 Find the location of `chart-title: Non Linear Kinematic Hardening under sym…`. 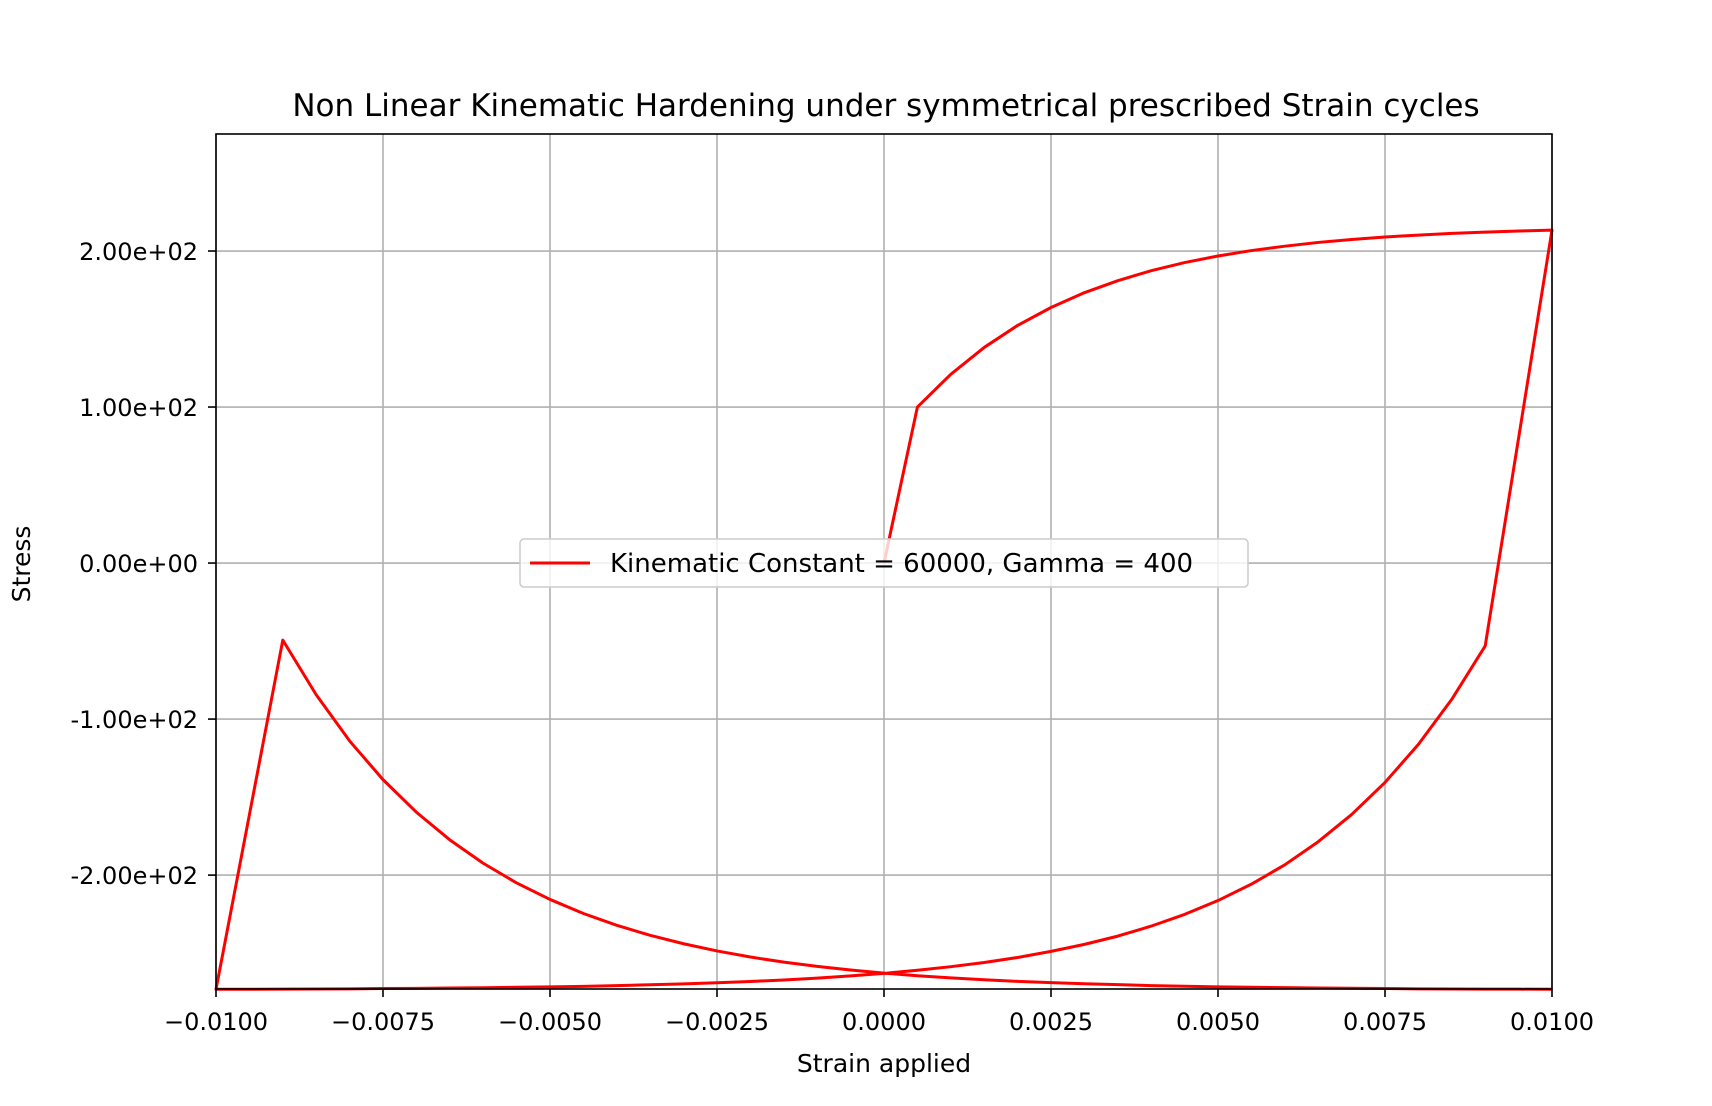

chart-title: Non Linear Kinematic Hardening under sym… is located at coordinates (885, 106).